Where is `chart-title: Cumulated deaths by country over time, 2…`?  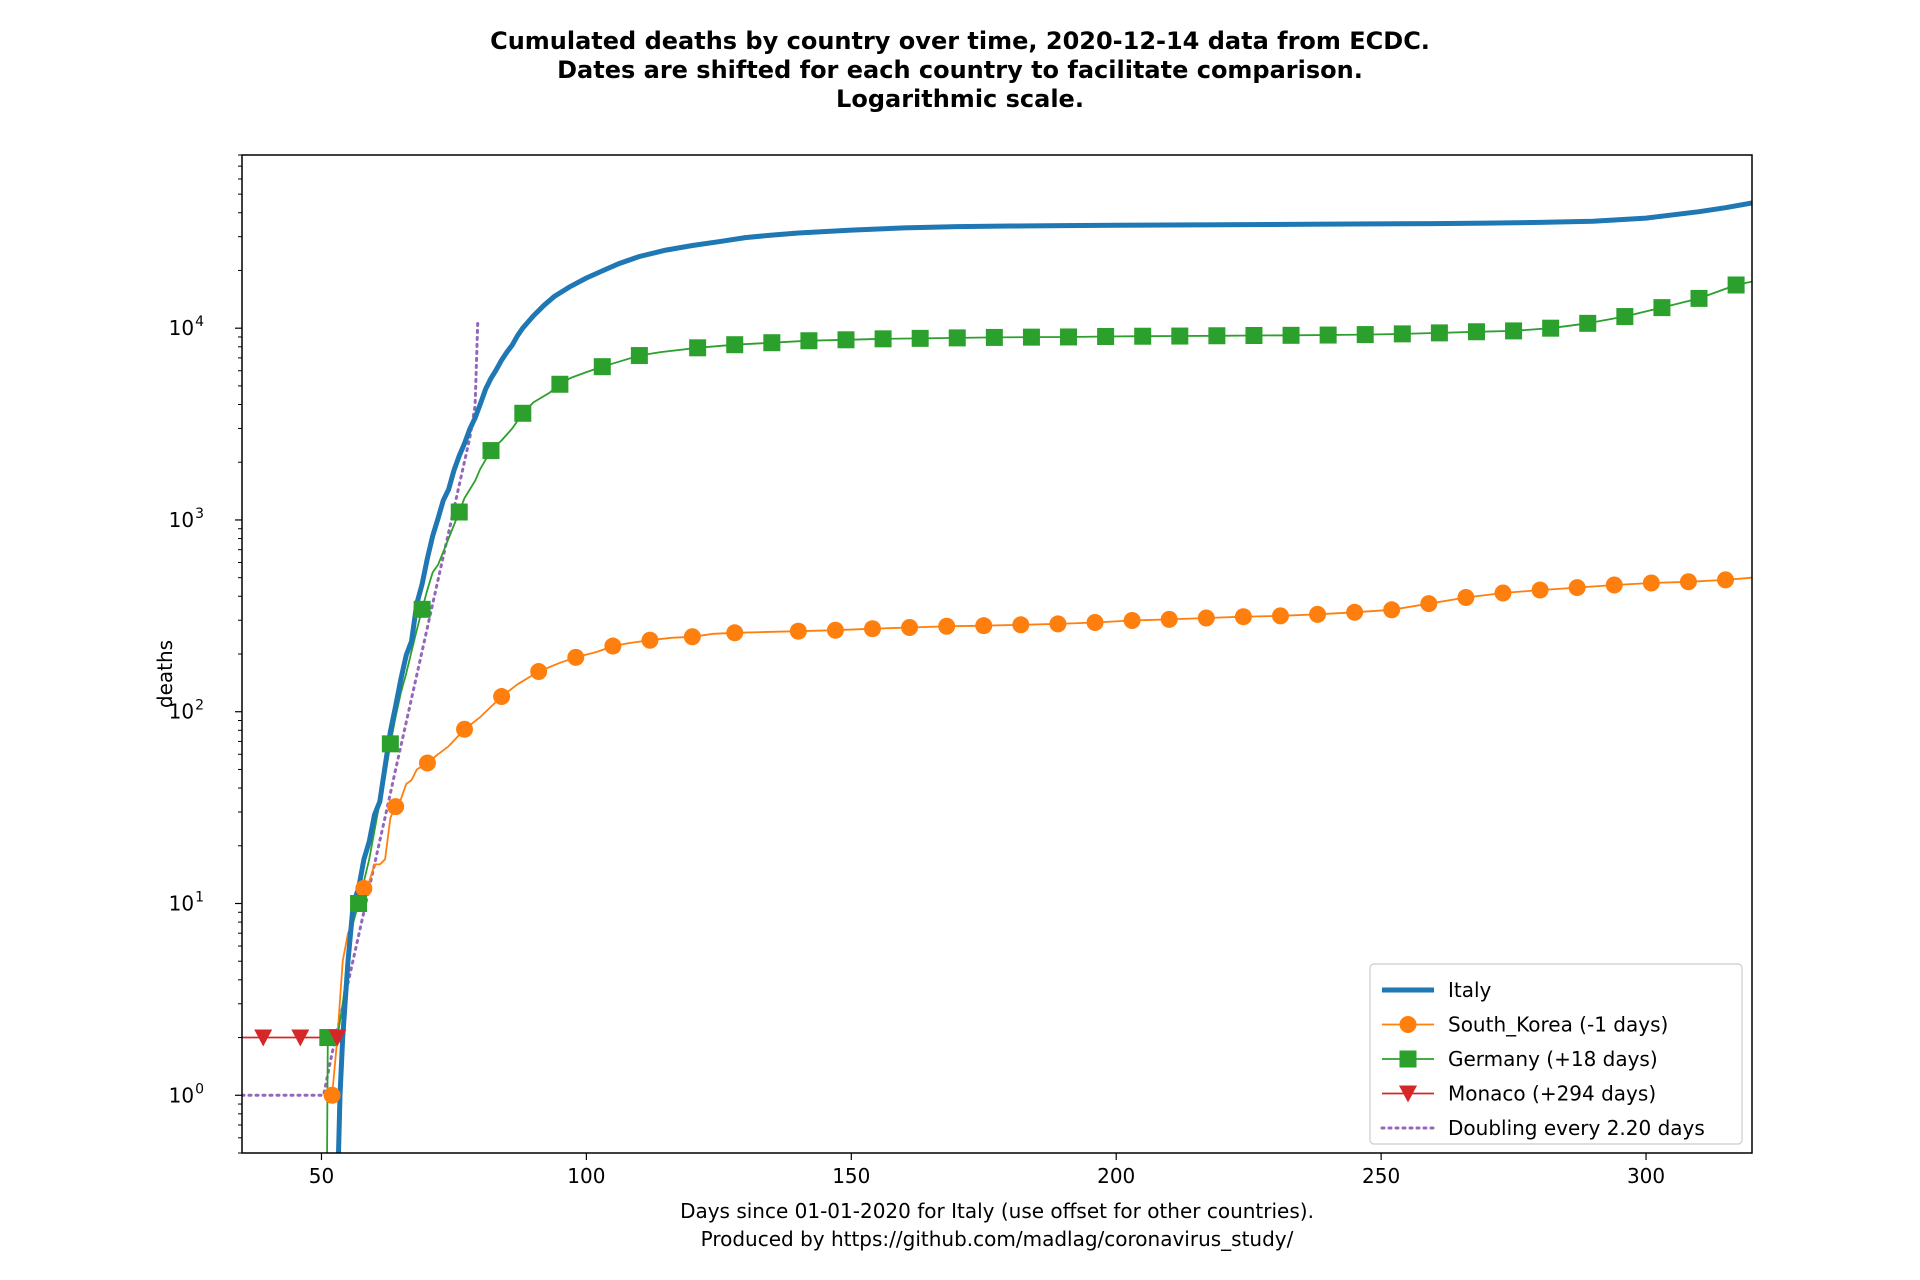 chart-title: Cumulated deaths by country over time, 2… is located at coordinates (960, 70).